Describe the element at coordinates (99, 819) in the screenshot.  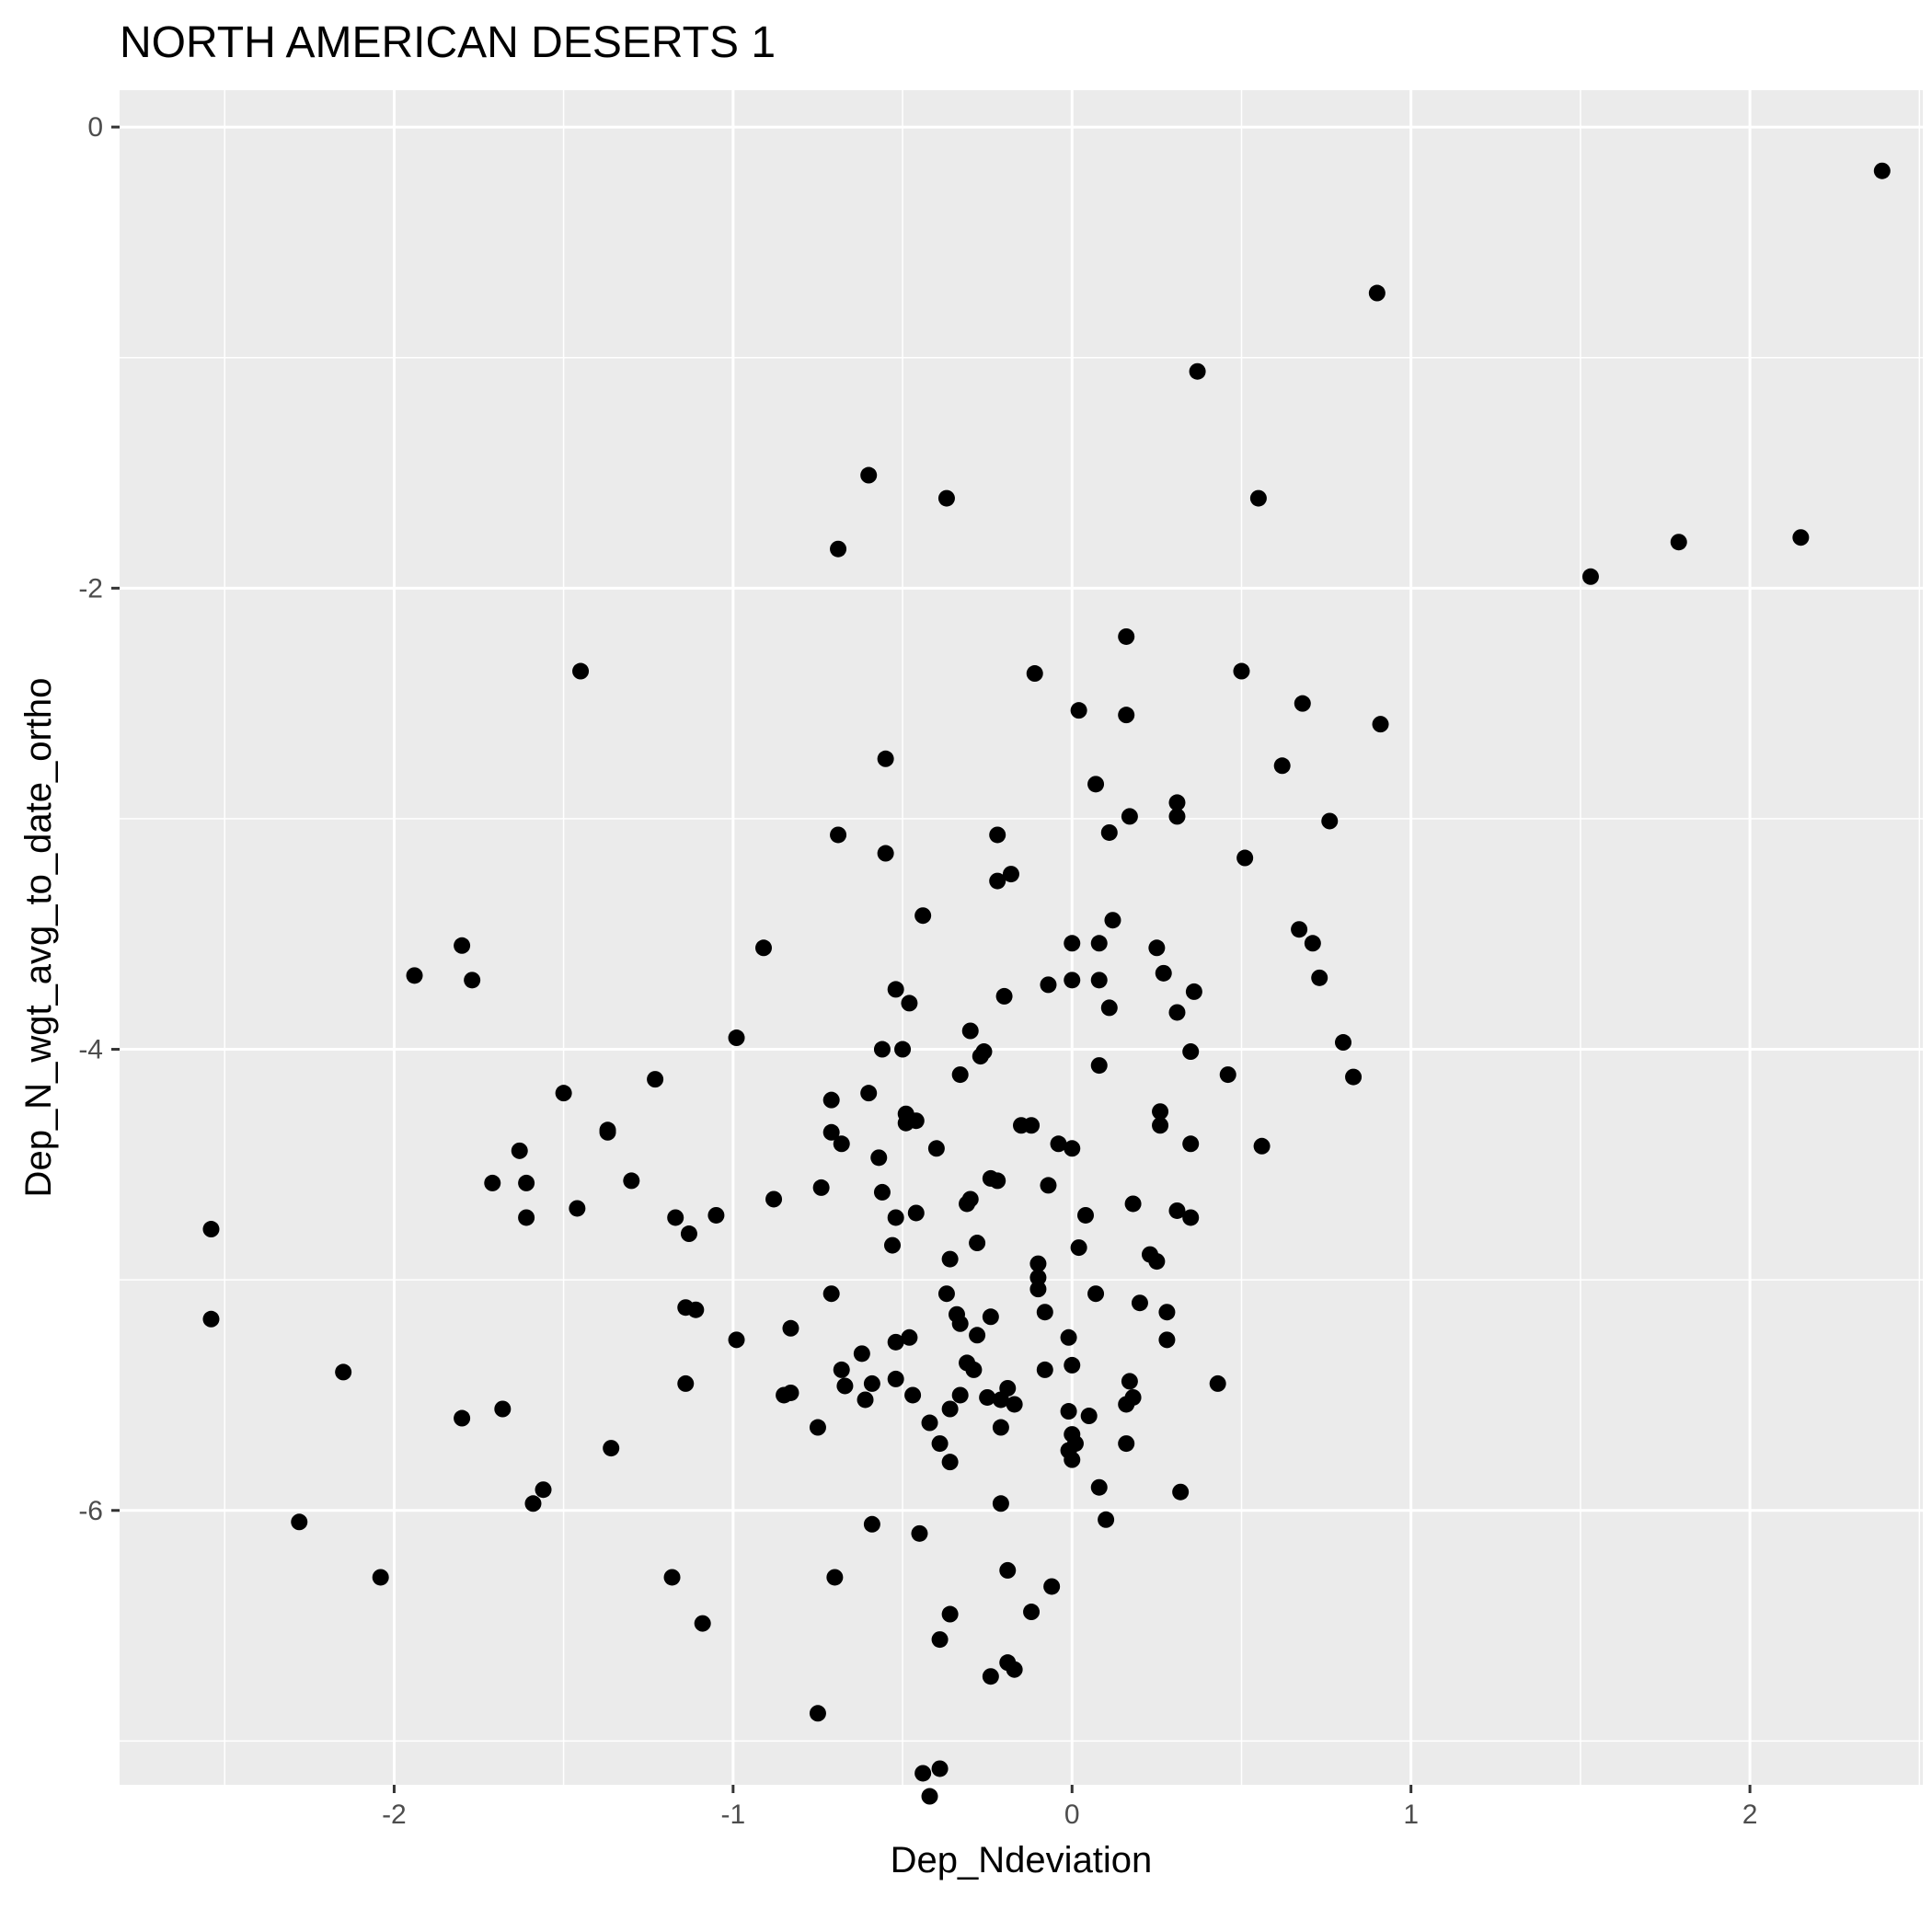
I see `y-axis: 0 -2 -4 -6` at that location.